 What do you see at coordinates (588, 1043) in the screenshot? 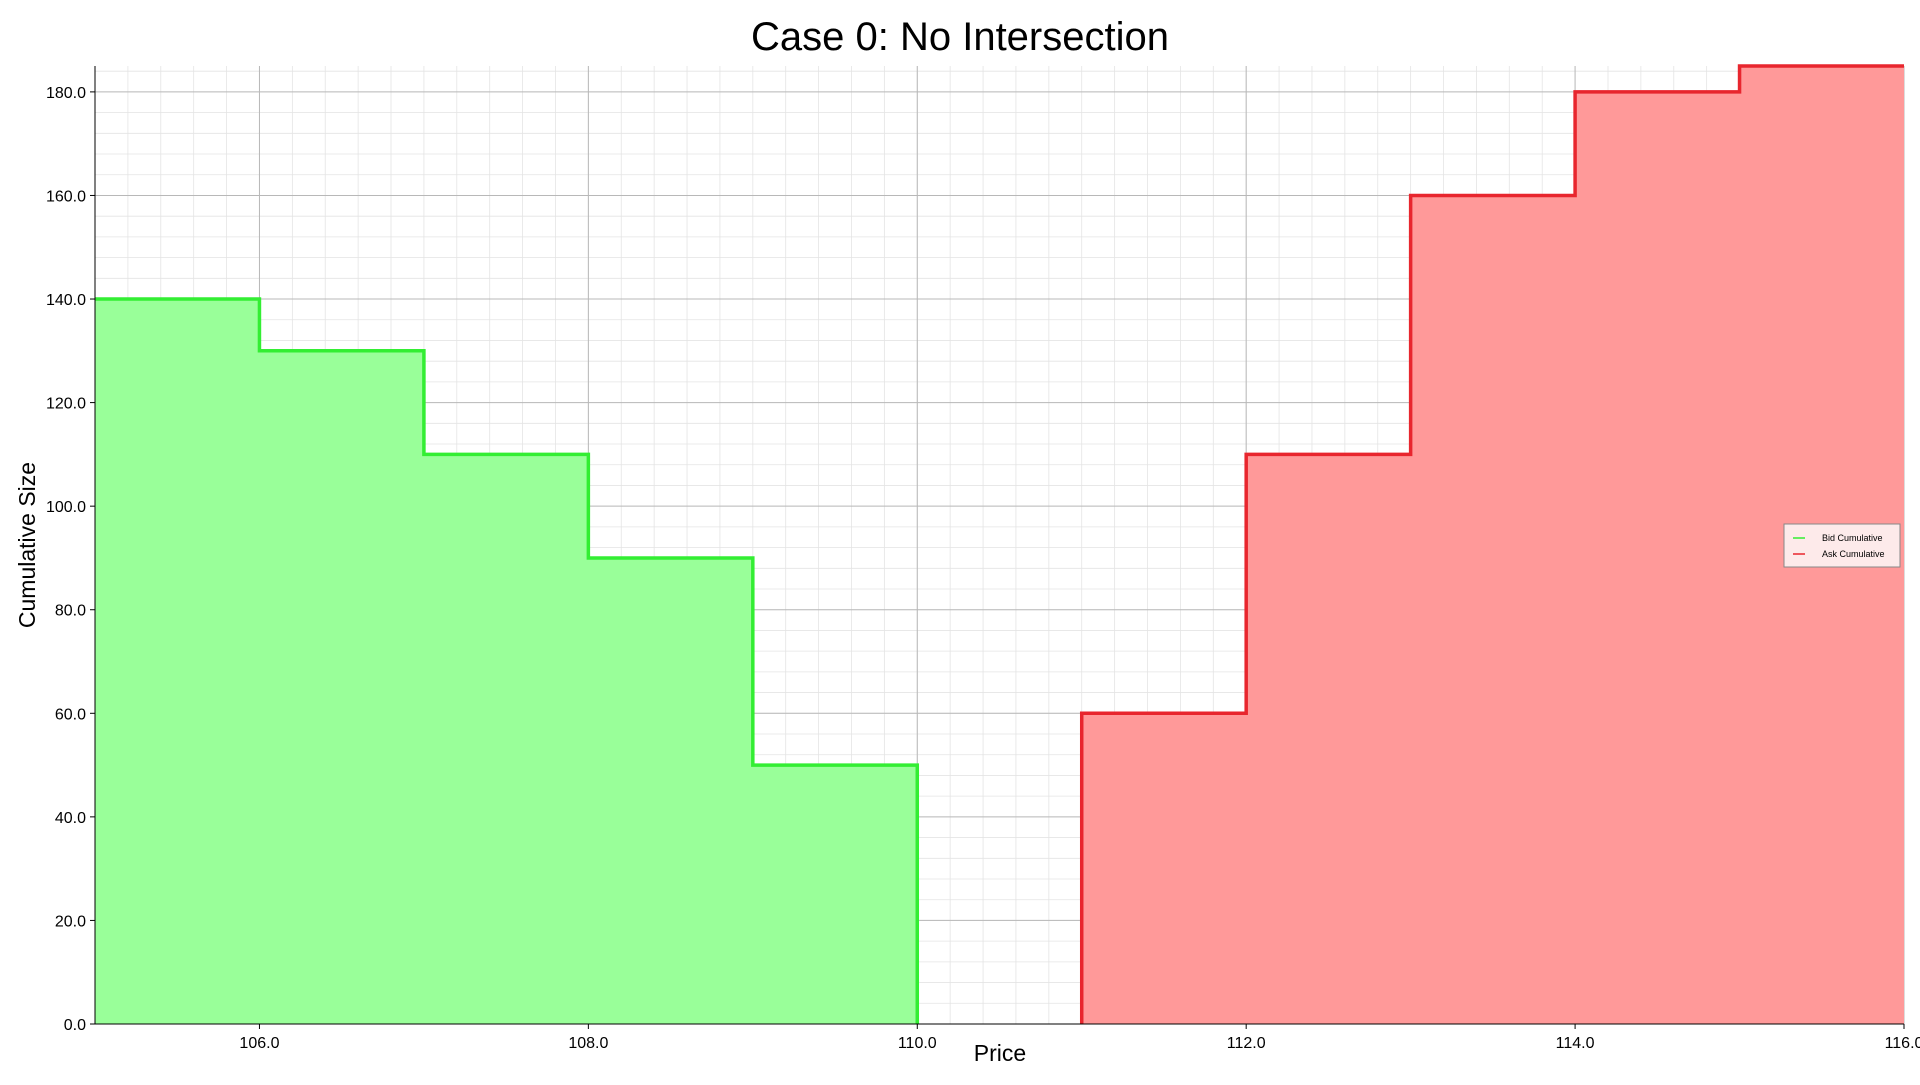
I see `x-tick-label: 108.0` at bounding box center [588, 1043].